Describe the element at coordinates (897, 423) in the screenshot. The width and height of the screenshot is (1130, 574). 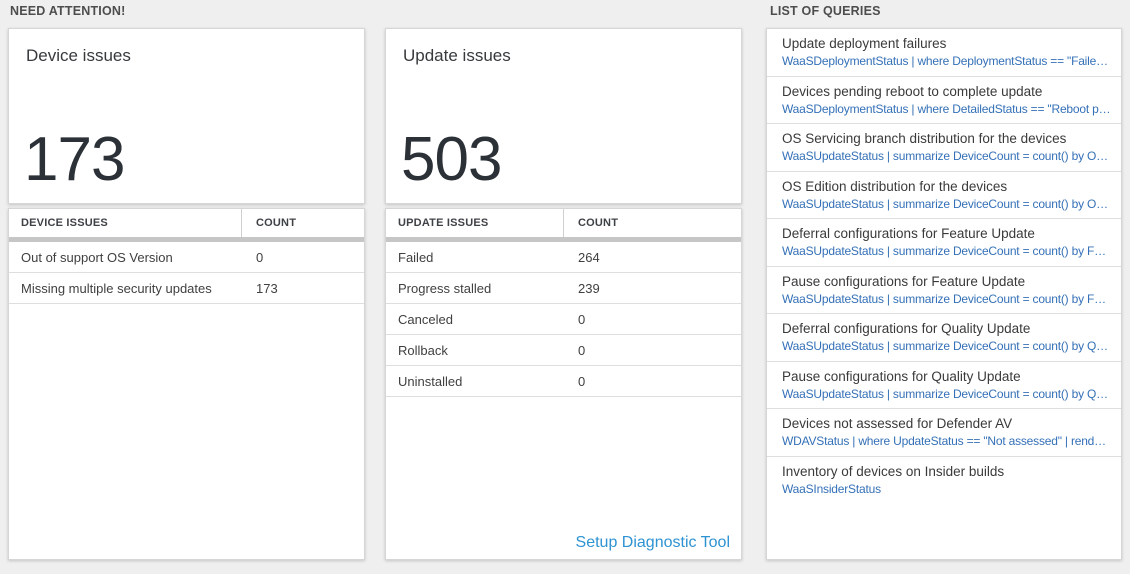
I see `query-title: Devices not assessed for Defender AV` at that location.